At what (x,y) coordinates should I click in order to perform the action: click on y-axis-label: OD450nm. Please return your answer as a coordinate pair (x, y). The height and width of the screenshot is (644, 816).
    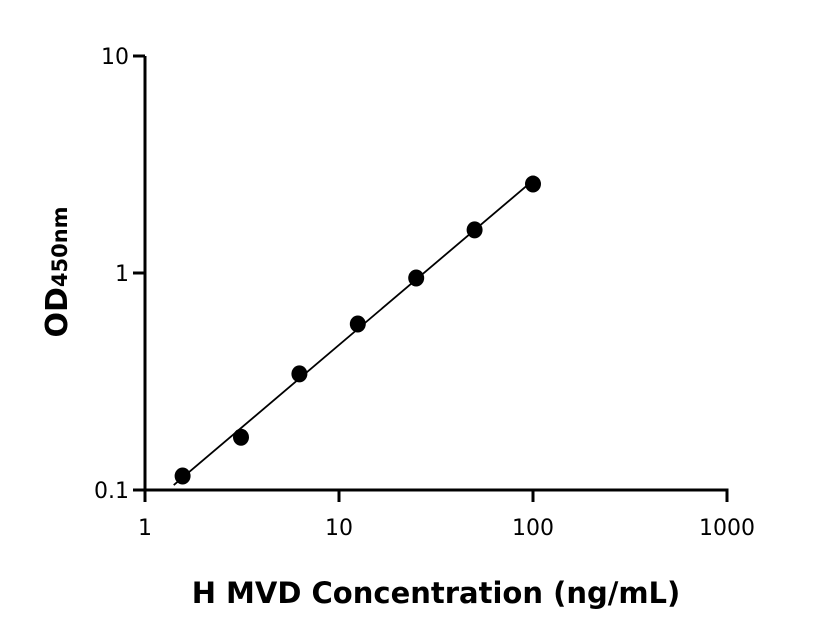
    Looking at the image, I should click on (57, 271).